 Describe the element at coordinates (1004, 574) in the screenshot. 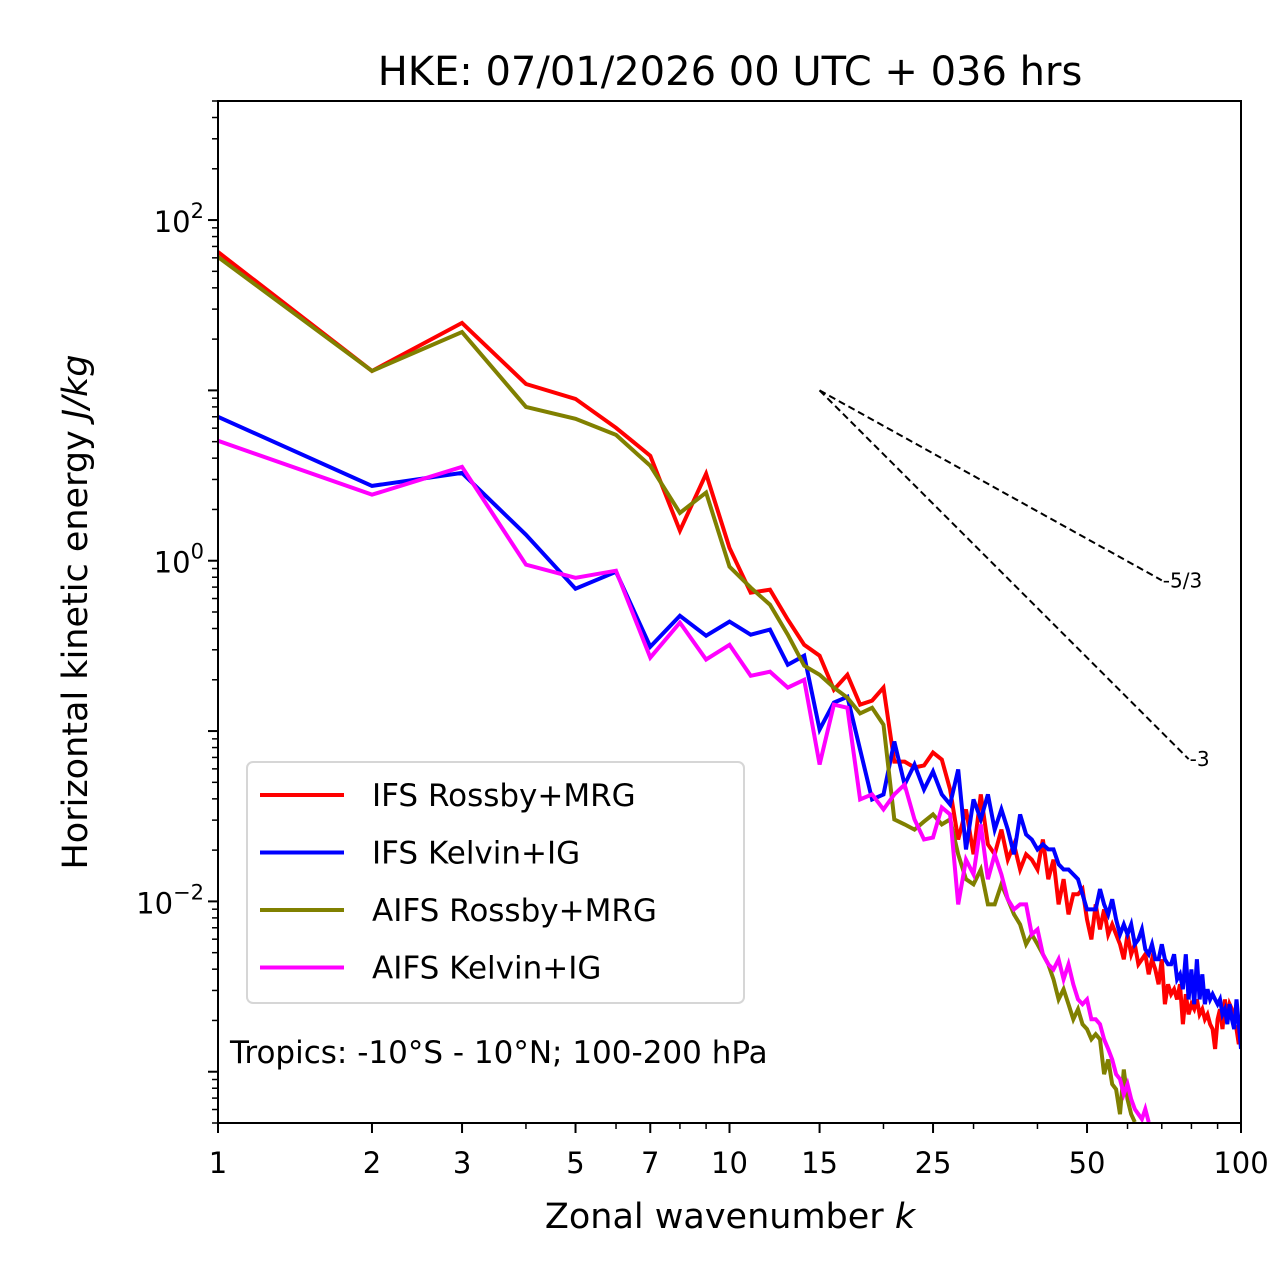

I see `reference-slope-line` at that location.